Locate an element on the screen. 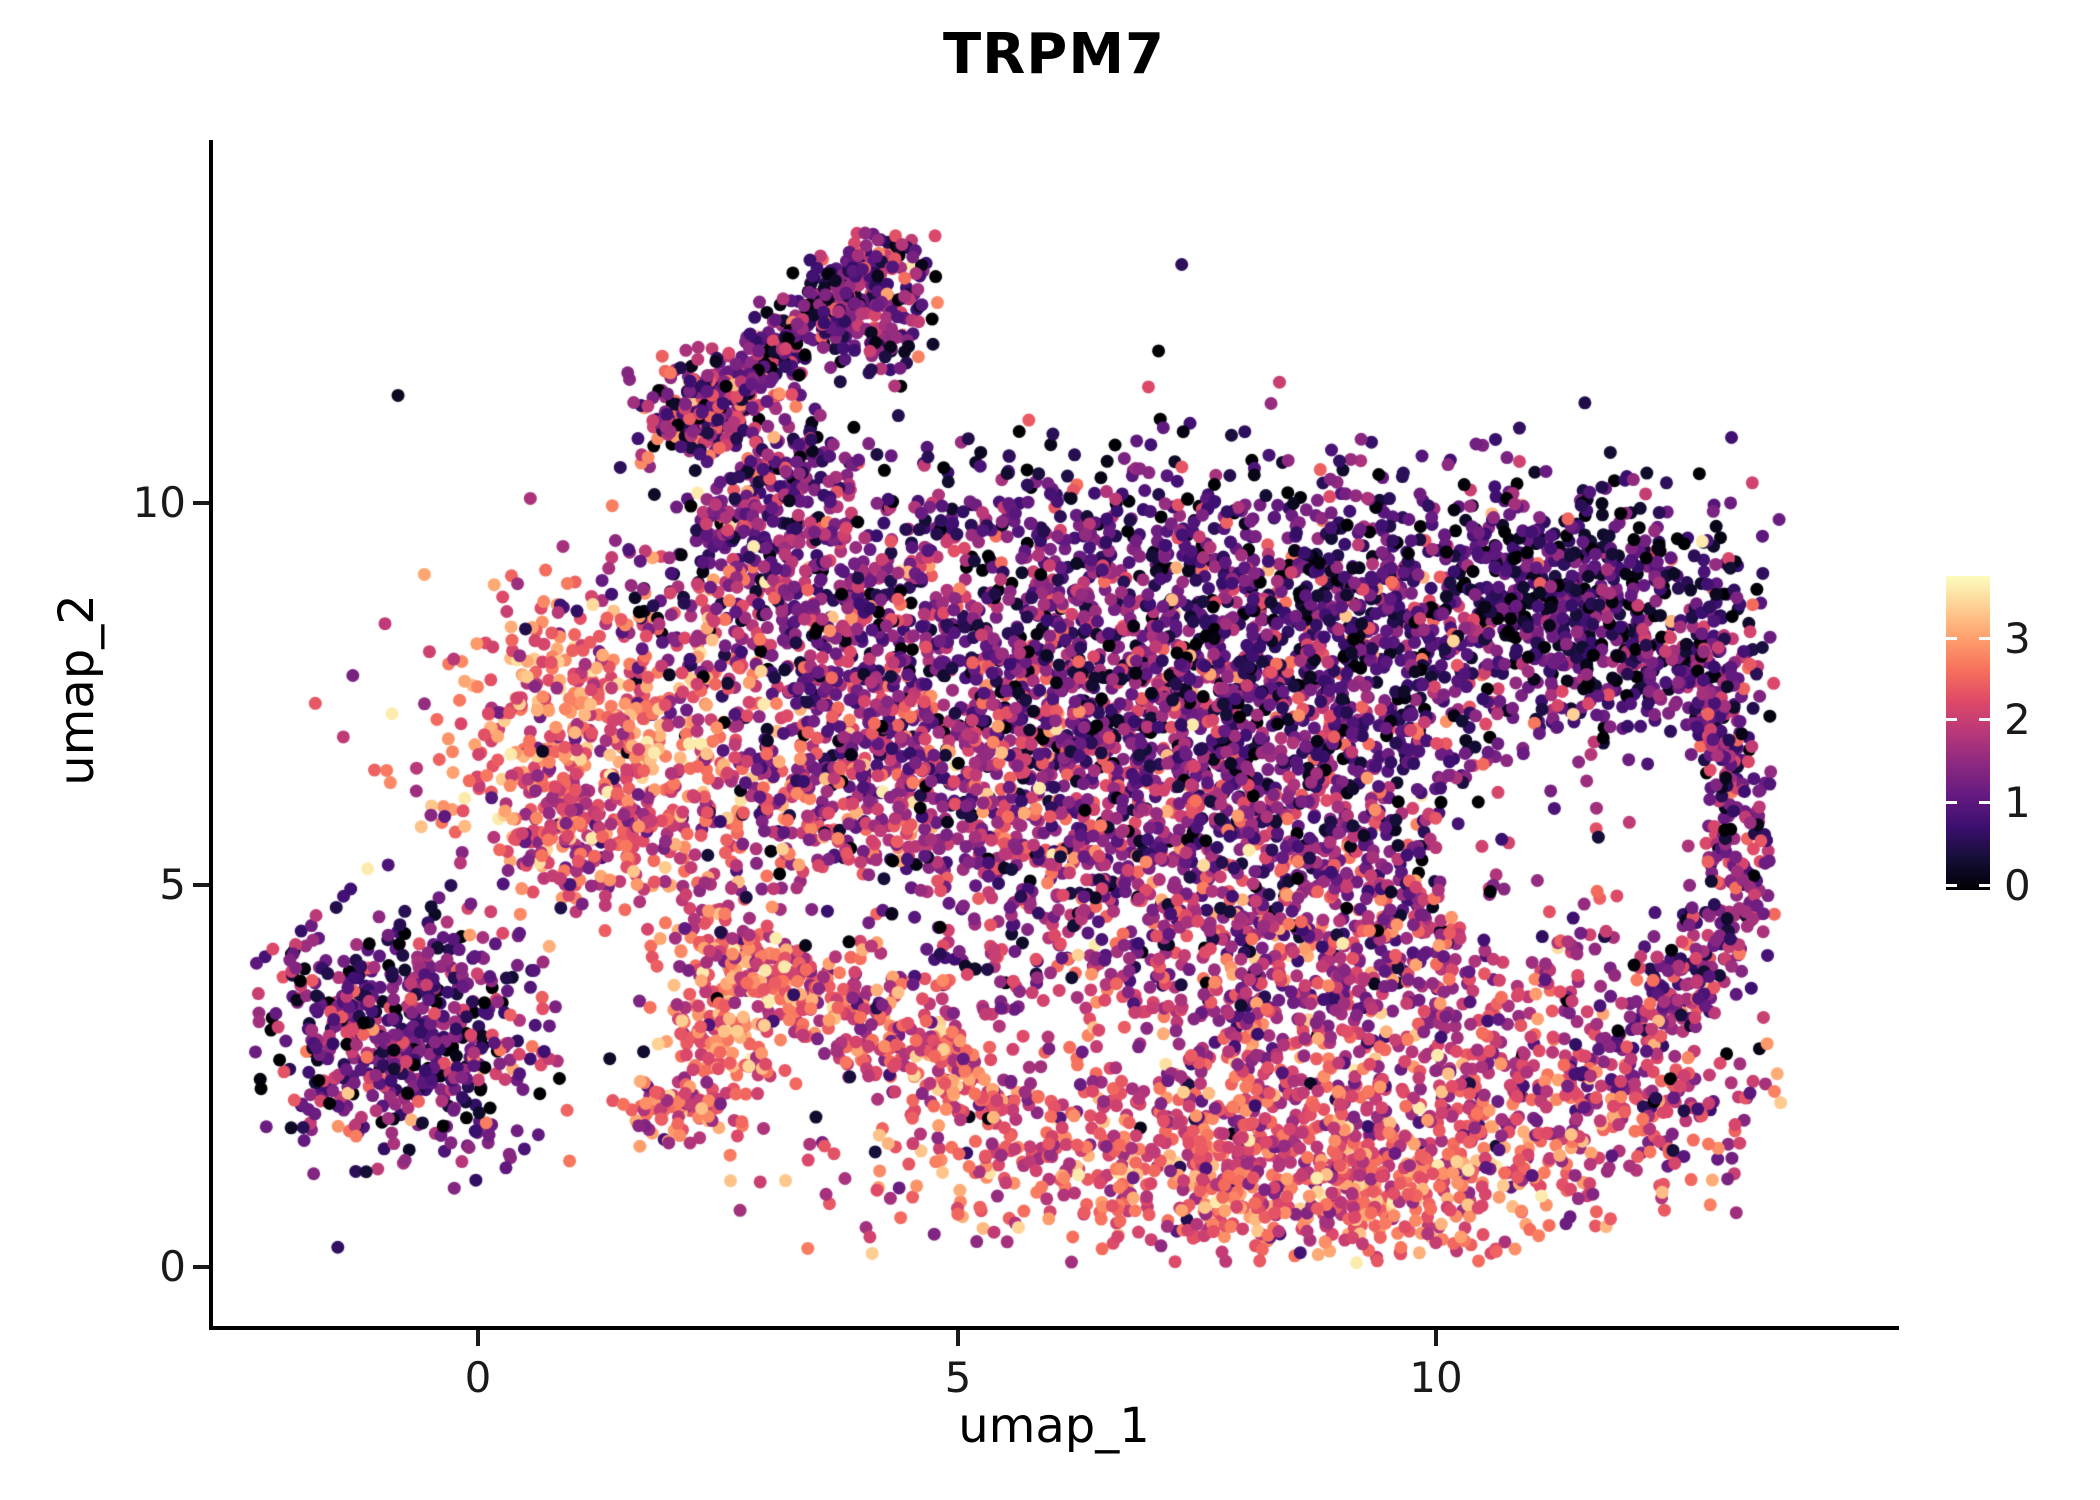 This screenshot has height=1500, width=2100. colorbar-gradient is located at coordinates (1968, 733).